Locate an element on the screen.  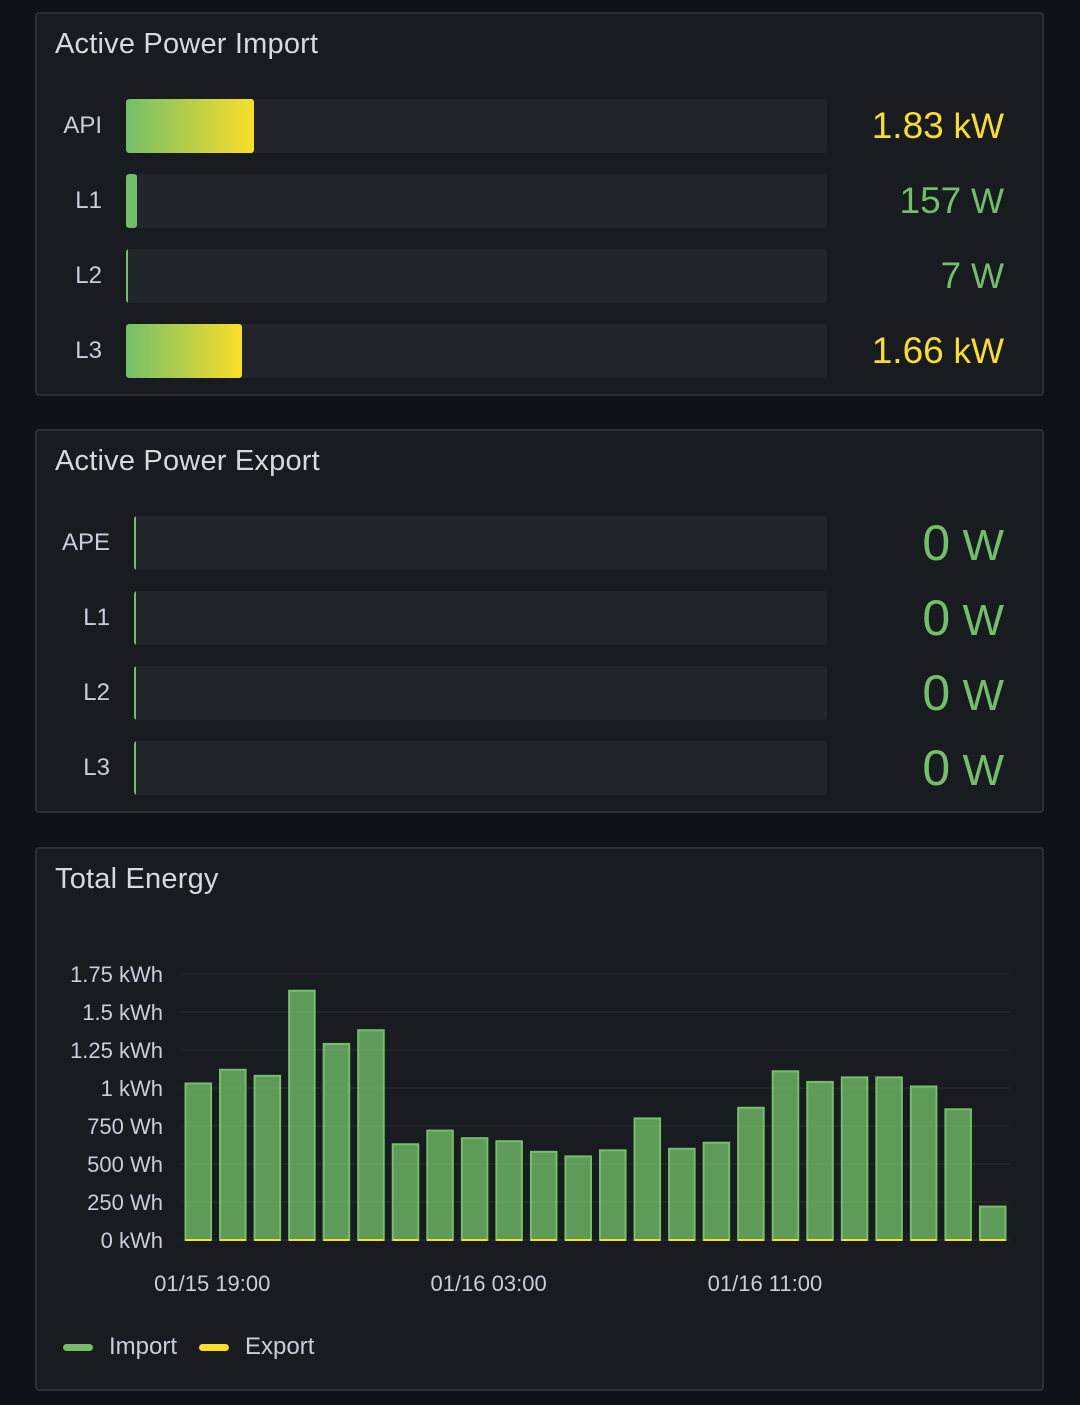
y-tick-label: 1 kWh is located at coordinates (132, 1088).